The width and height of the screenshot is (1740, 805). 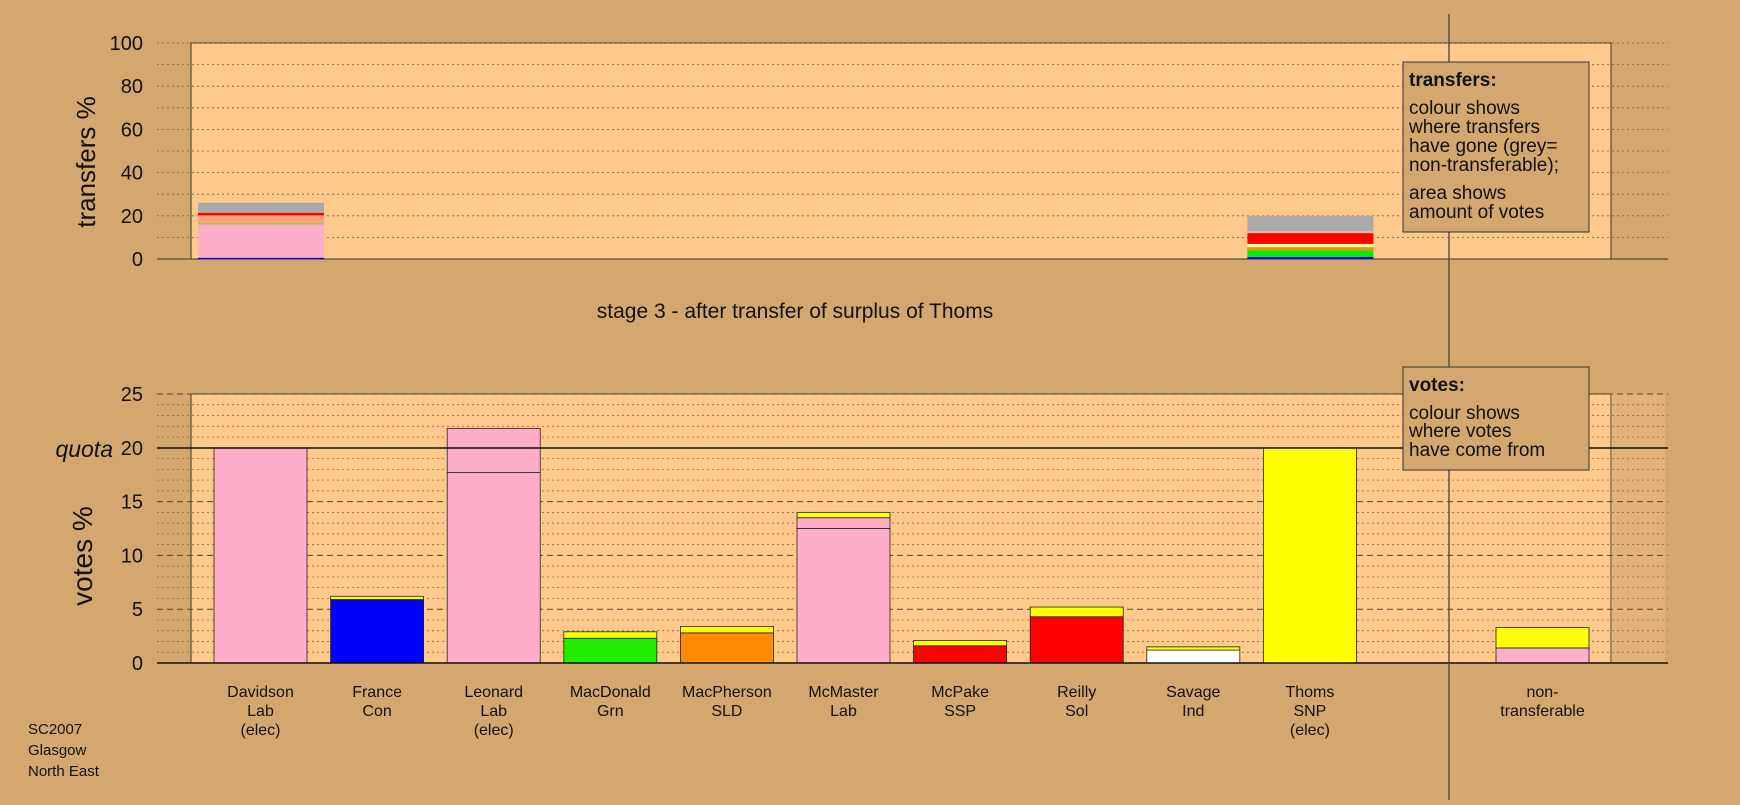 What do you see at coordinates (132, 395) in the screenshot?
I see `votes-y-tick-label: 25` at bounding box center [132, 395].